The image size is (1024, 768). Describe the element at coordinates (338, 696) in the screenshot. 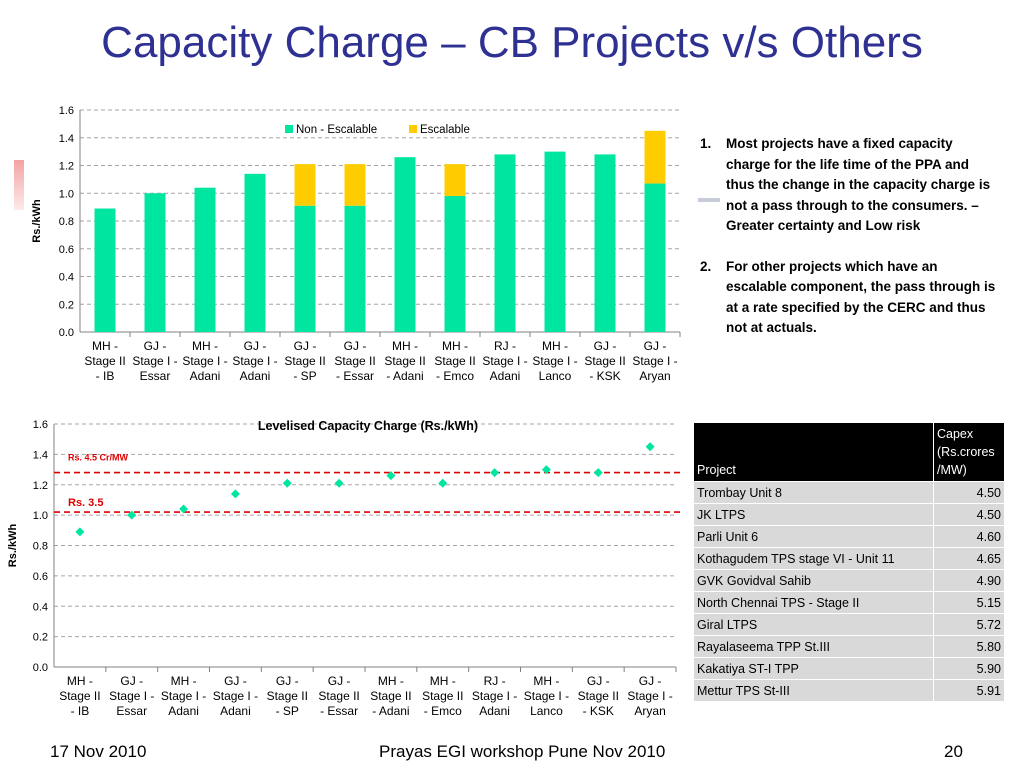

I see `x-tick-label: GJ -Stage II - Essar` at that location.